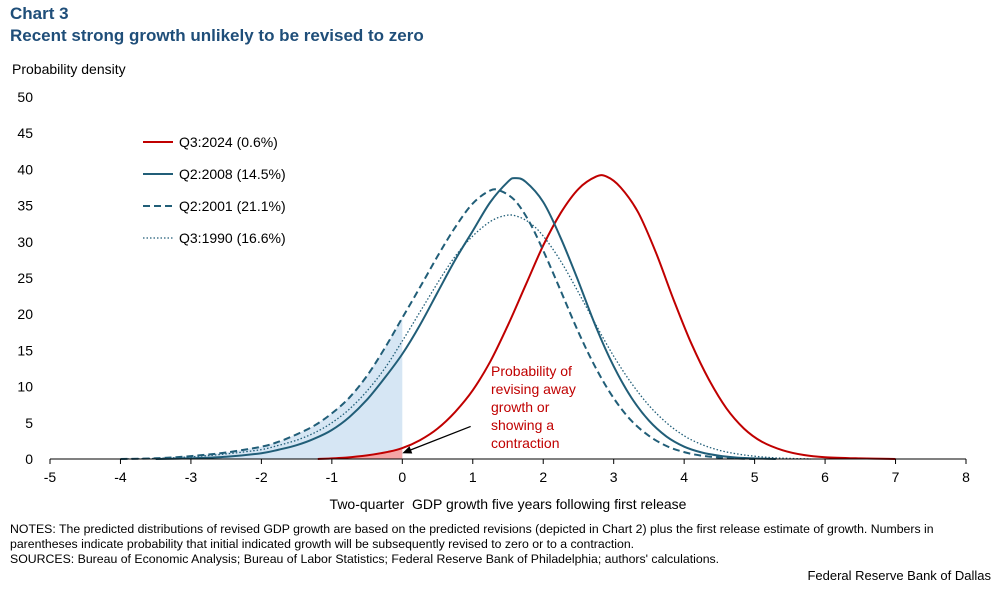  Describe the element at coordinates (29, 423) in the screenshot. I see `y-tick-label: 5` at that location.